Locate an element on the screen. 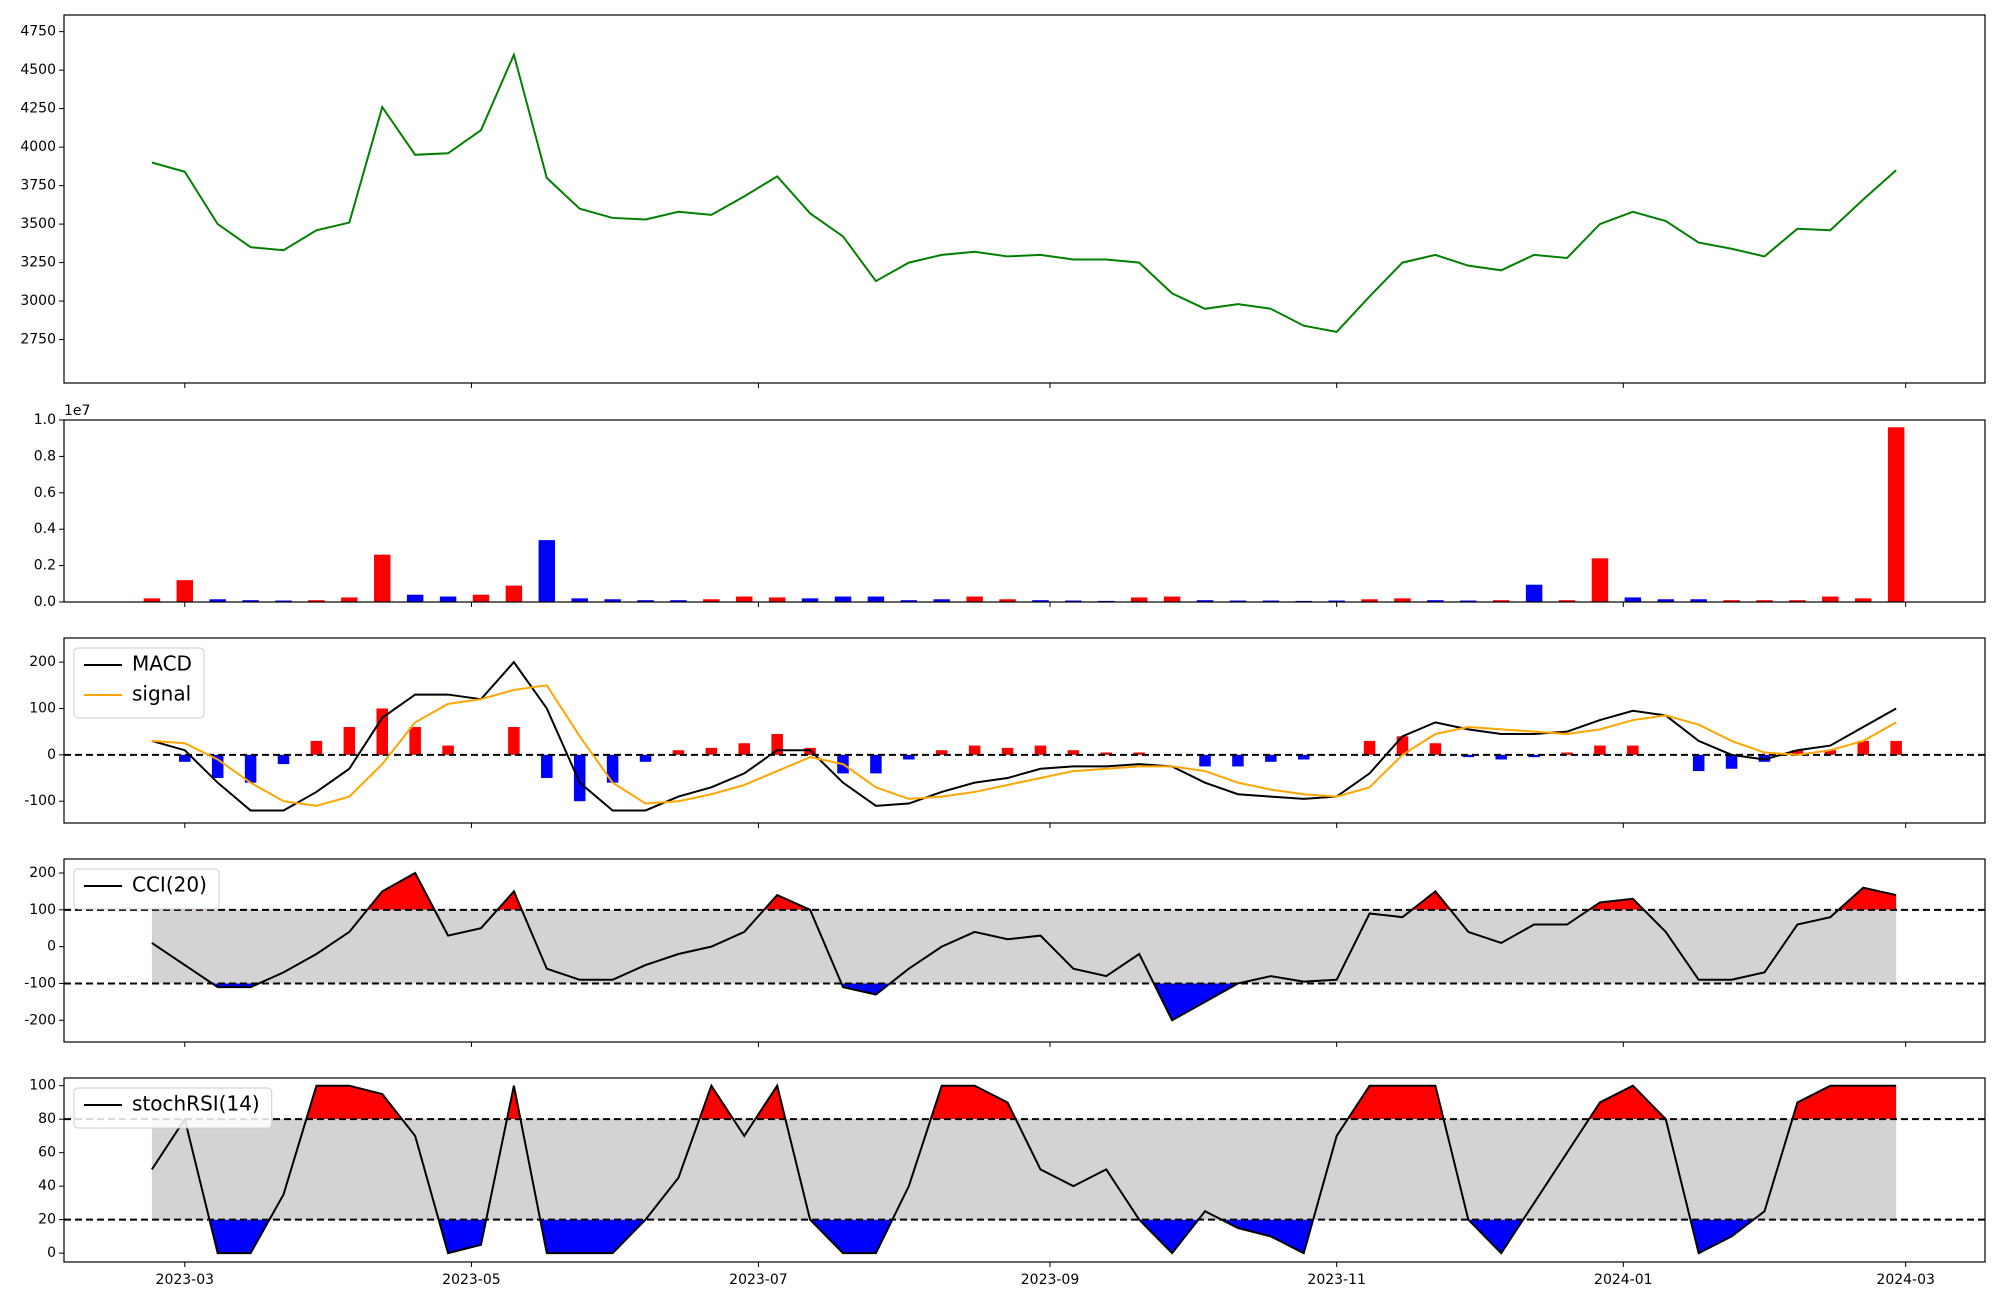 Image resolution: width=2000 pixels, height=1300 pixels. band is located at coordinates (1024, 946).